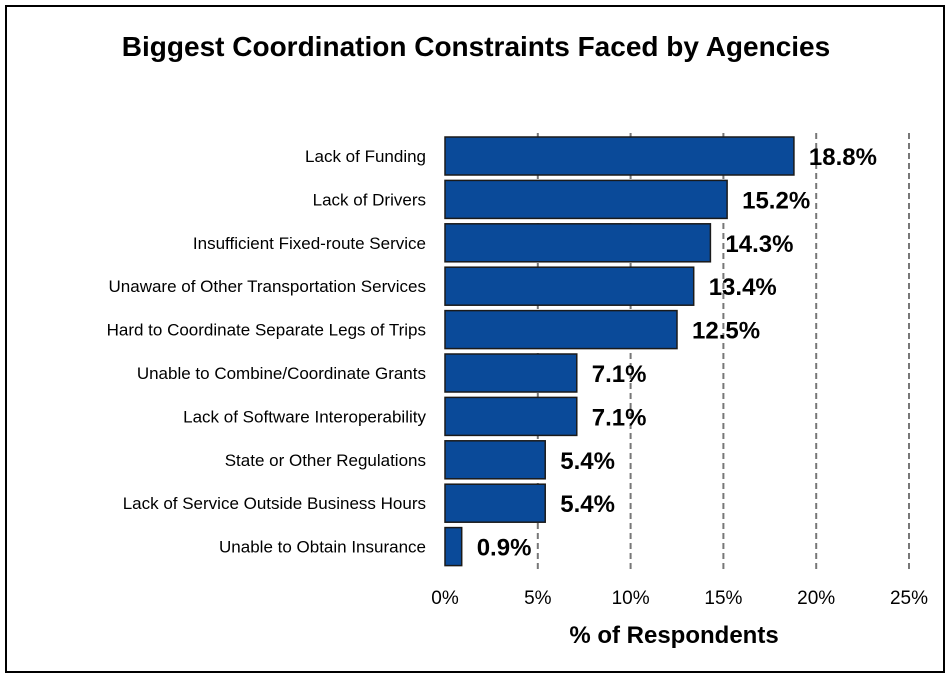  What do you see at coordinates (369, 199) in the screenshot?
I see `category-label: Lack of Drivers` at bounding box center [369, 199].